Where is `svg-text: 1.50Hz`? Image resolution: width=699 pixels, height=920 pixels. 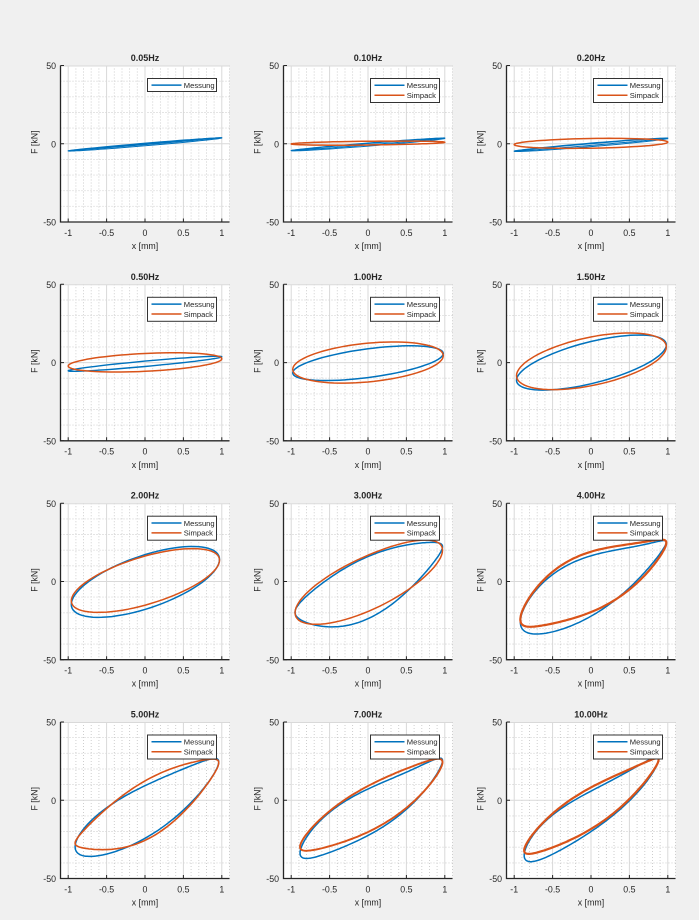
svg-text: 1.50Hz is located at coordinates (591, 277).